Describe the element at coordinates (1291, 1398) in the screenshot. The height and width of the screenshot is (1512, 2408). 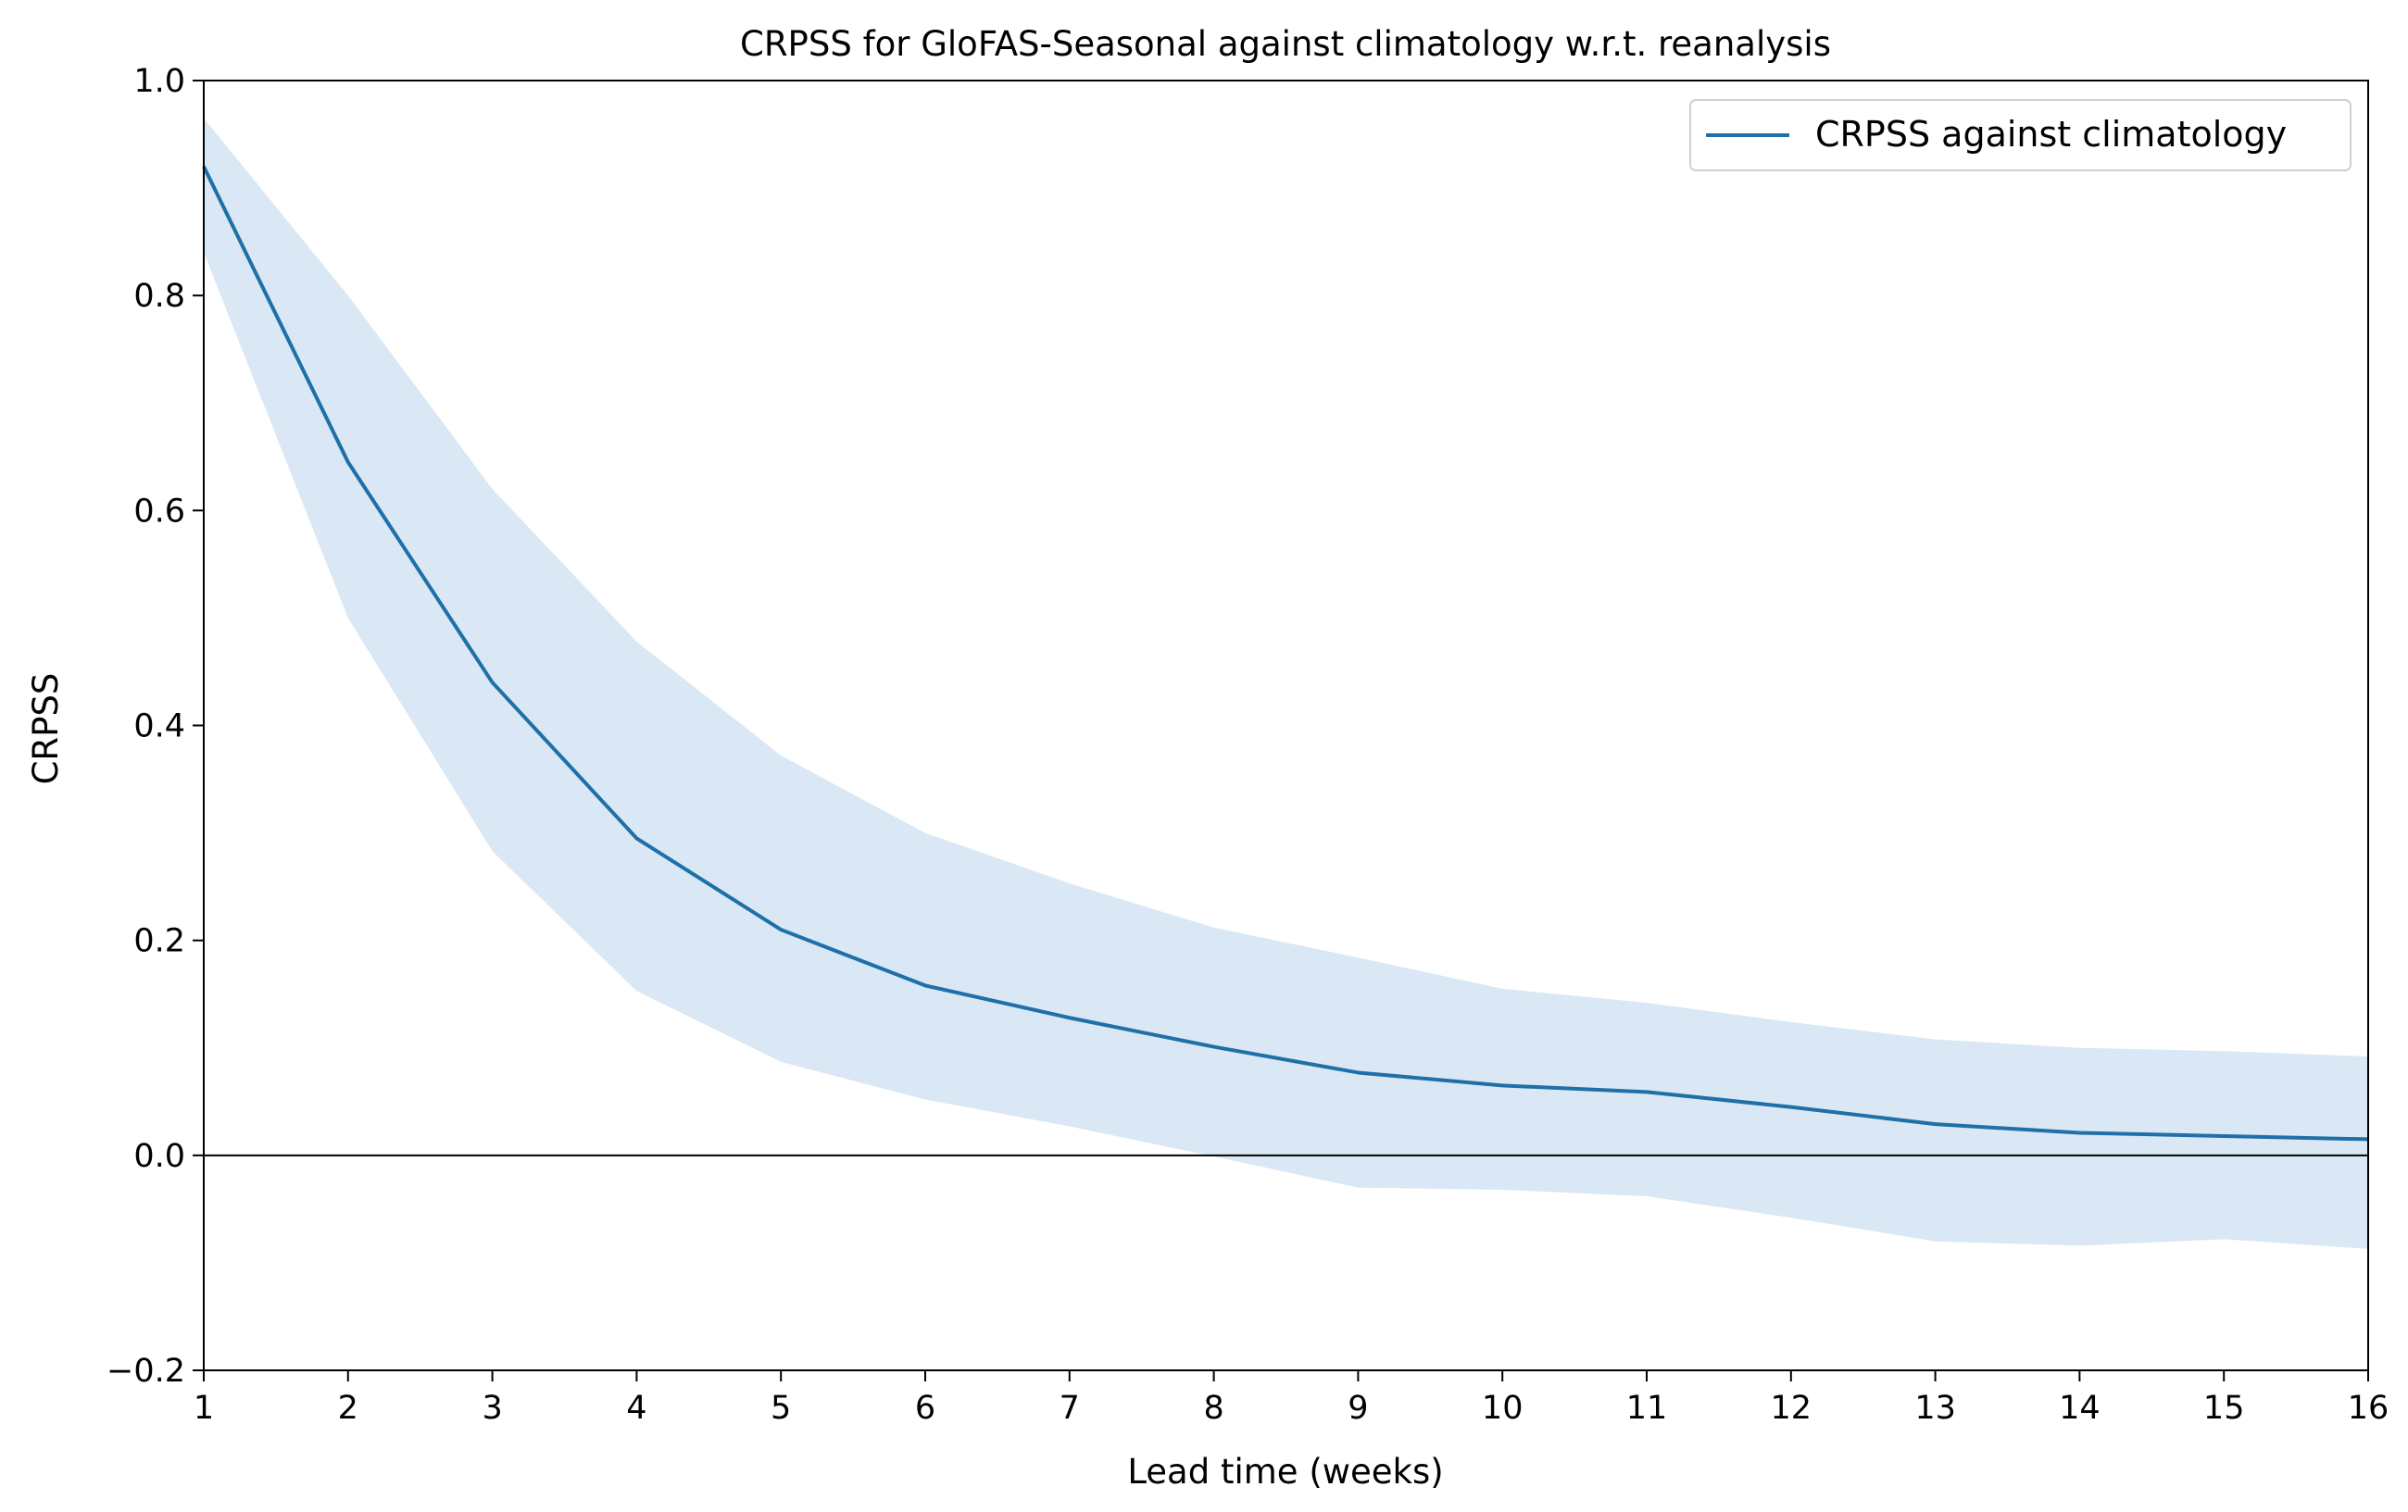
I see `x-ticks: 1 2 3 4 5 6 7 8 9 10 11 12 13 14 15 16` at that location.